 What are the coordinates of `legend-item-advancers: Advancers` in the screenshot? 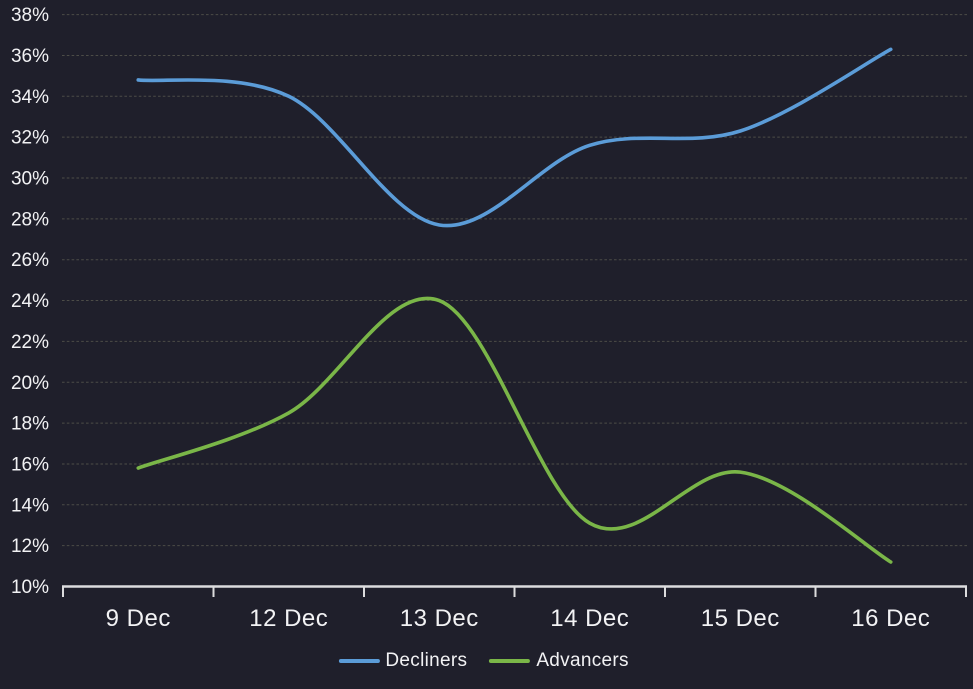 It's located at (558, 661).